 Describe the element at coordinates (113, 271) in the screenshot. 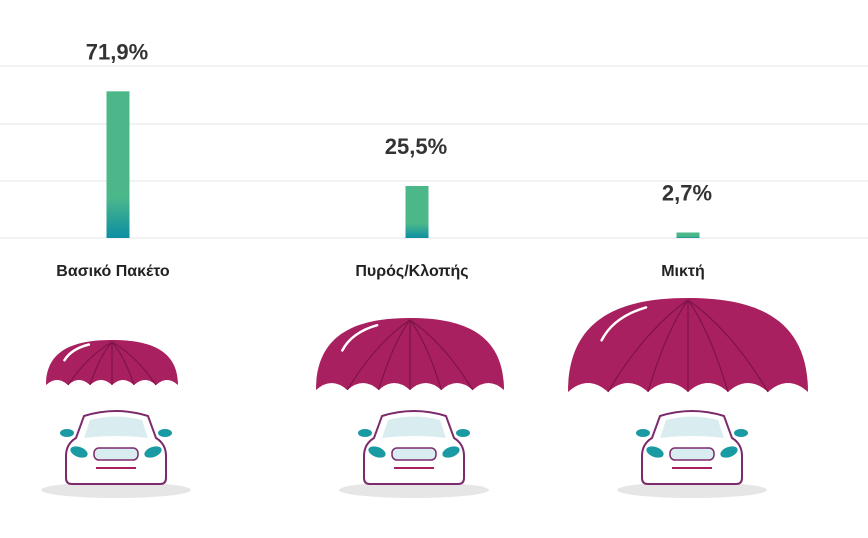

I see `category-label: Βασικό Πακέτο` at that location.